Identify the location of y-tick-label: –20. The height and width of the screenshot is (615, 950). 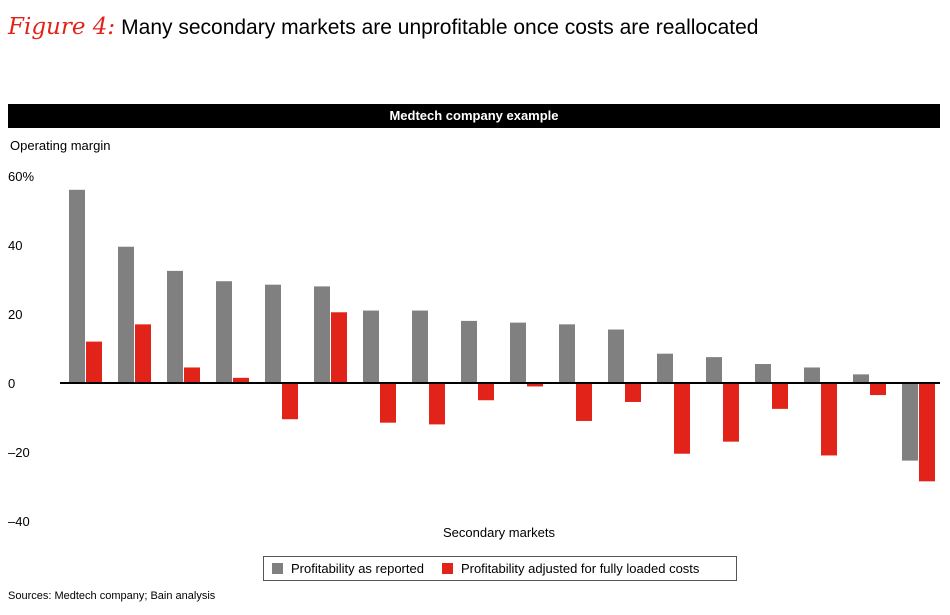
(19, 452).